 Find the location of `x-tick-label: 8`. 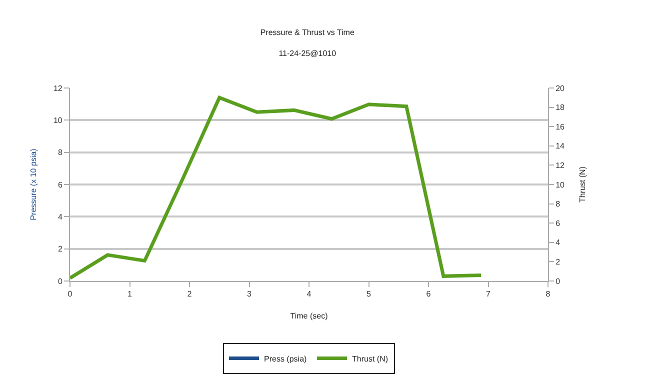

x-tick-label: 8 is located at coordinates (548, 294).